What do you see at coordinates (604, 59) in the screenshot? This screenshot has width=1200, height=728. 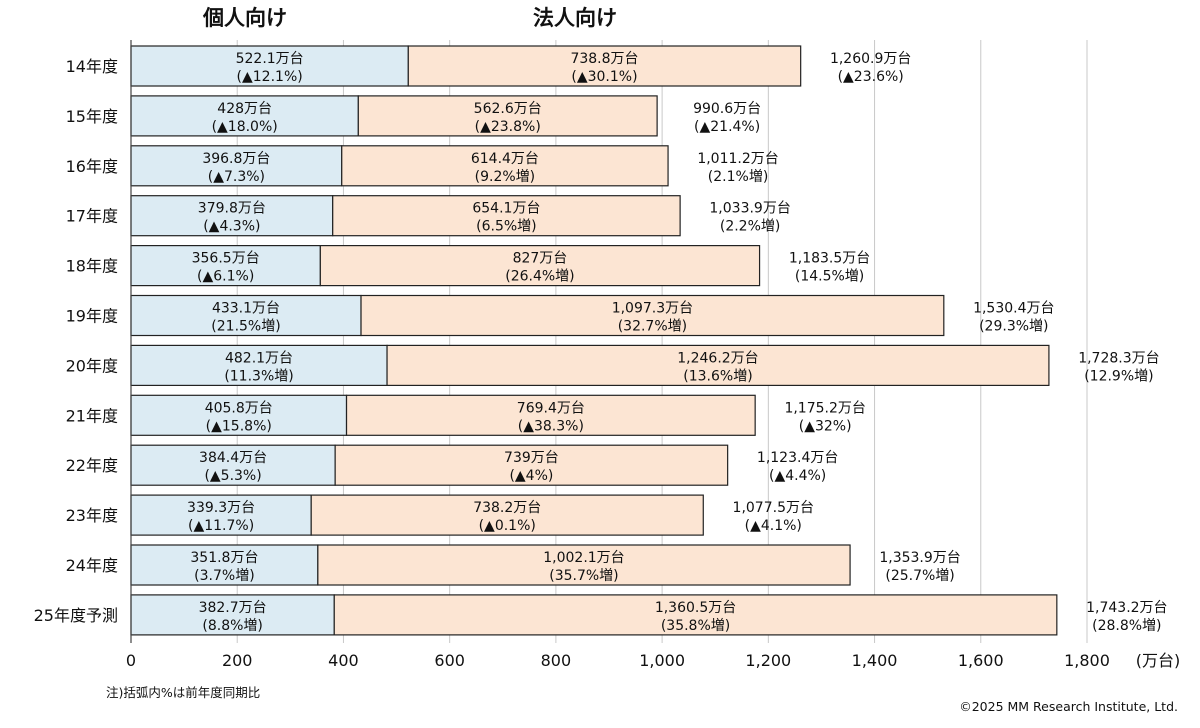 I see `corporate-value-label: 738.8万台` at bounding box center [604, 59].